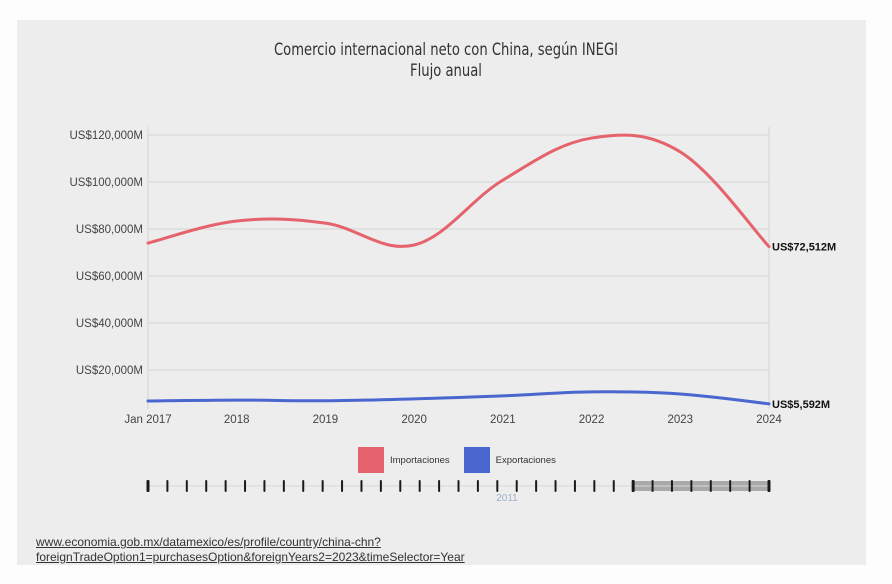 The image size is (892, 584). Describe the element at coordinates (109, 371) in the screenshot. I see `y-tick-label: US$20,000M` at that location.